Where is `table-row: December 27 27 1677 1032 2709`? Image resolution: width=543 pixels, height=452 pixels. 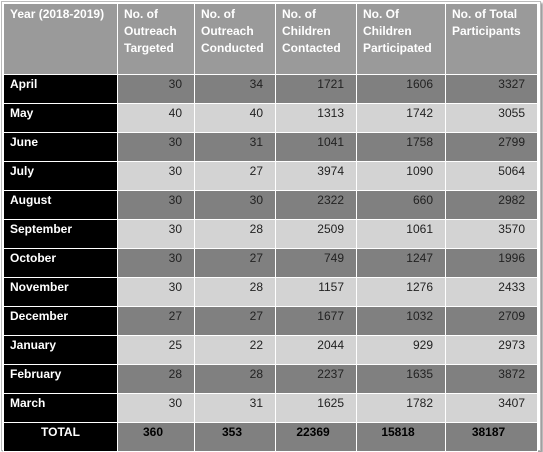 table-row: December 27 27 1677 1032 2709 is located at coordinates (270, 321).